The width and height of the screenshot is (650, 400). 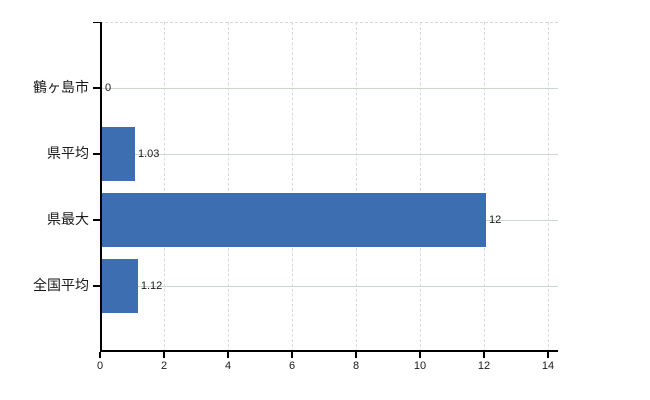 I want to click on x-axis-tick-label: 2, so click(x=164, y=366).